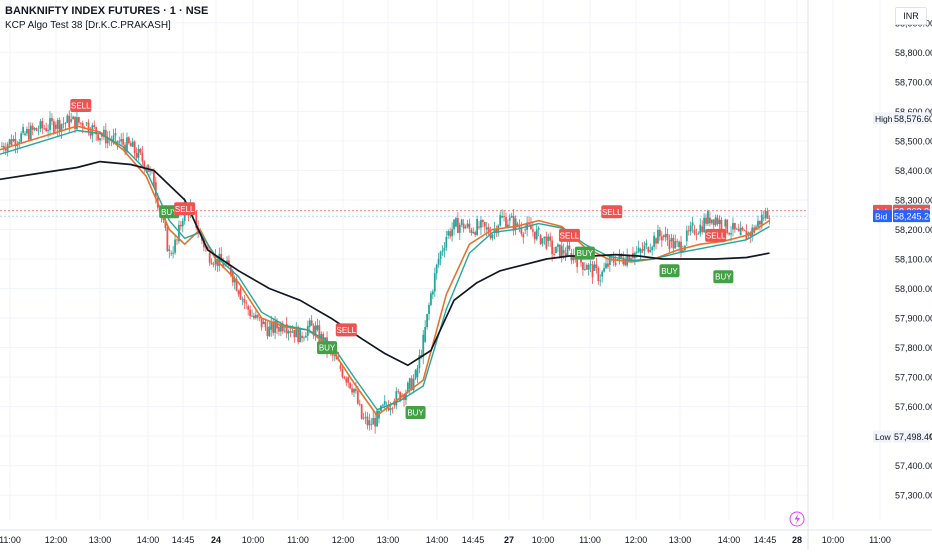 This screenshot has width=932, height=555. What do you see at coordinates (388, 540) in the screenshot?
I see `x-tick-label: 13:00` at bounding box center [388, 540].